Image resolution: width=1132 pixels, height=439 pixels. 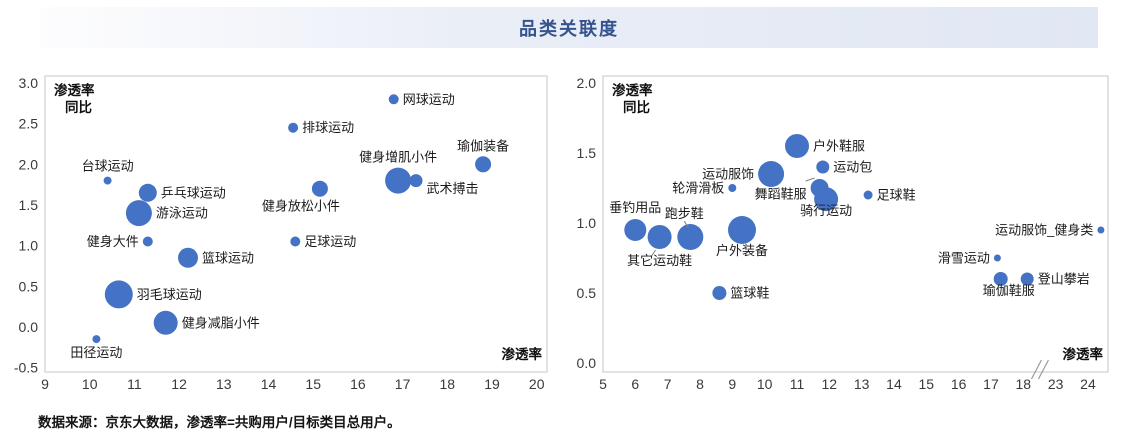 What do you see at coordinates (964, 258) in the screenshot?
I see `point-label-滑雪运动: 滑雪运动` at bounding box center [964, 258].